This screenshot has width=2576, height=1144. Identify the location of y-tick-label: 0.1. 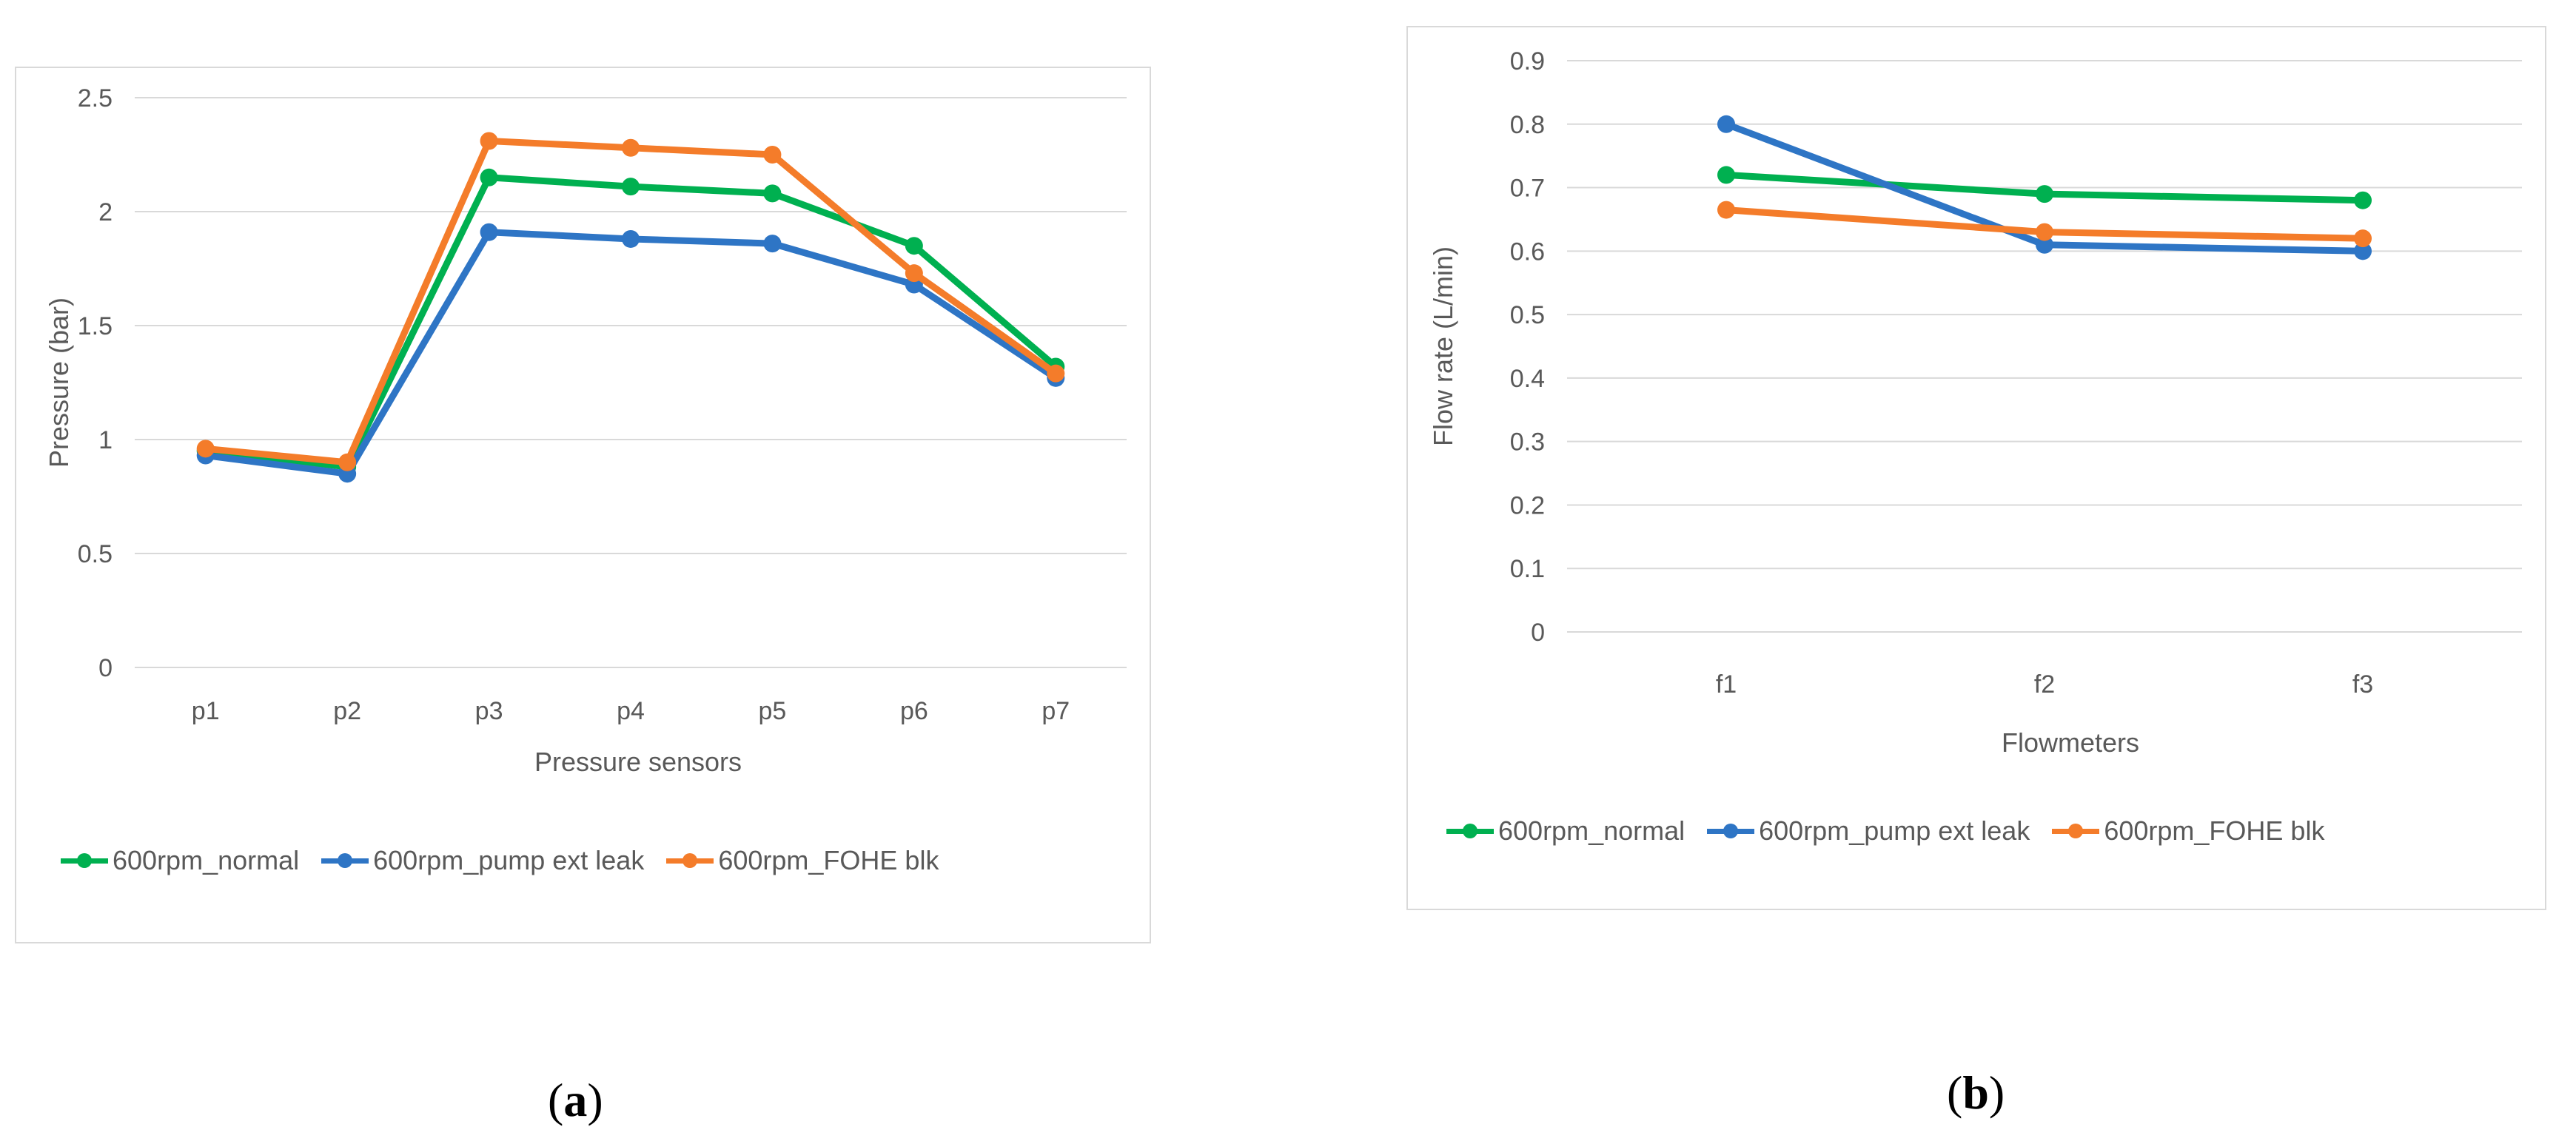
(1527, 569).